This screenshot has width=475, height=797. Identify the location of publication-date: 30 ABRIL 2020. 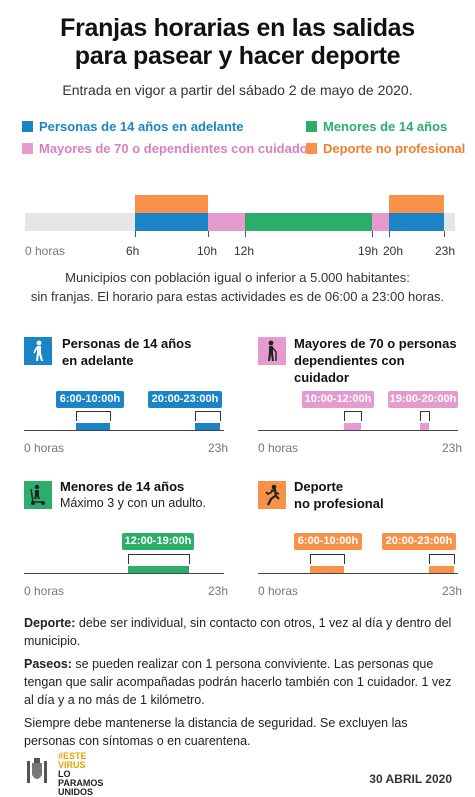
(410, 779).